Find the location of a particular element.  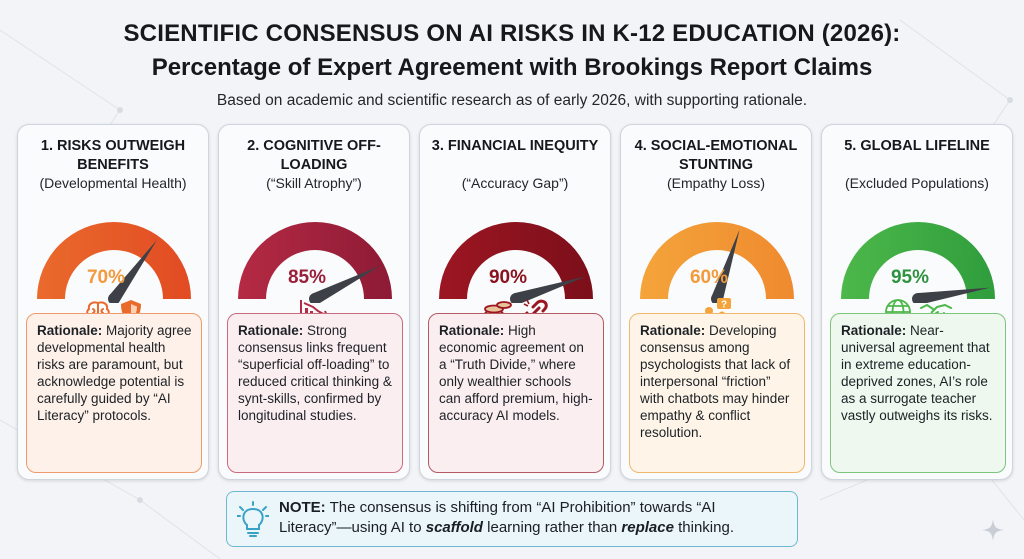

note-emphasis-replace: replace is located at coordinates (647, 527).